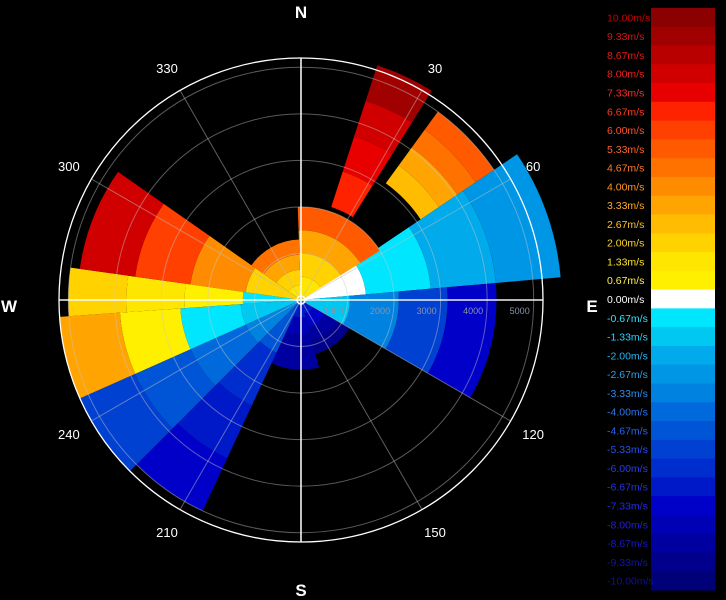 Image resolution: width=726 pixels, height=600 pixels. I want to click on legend-label: 1.33m/s, so click(625, 262).